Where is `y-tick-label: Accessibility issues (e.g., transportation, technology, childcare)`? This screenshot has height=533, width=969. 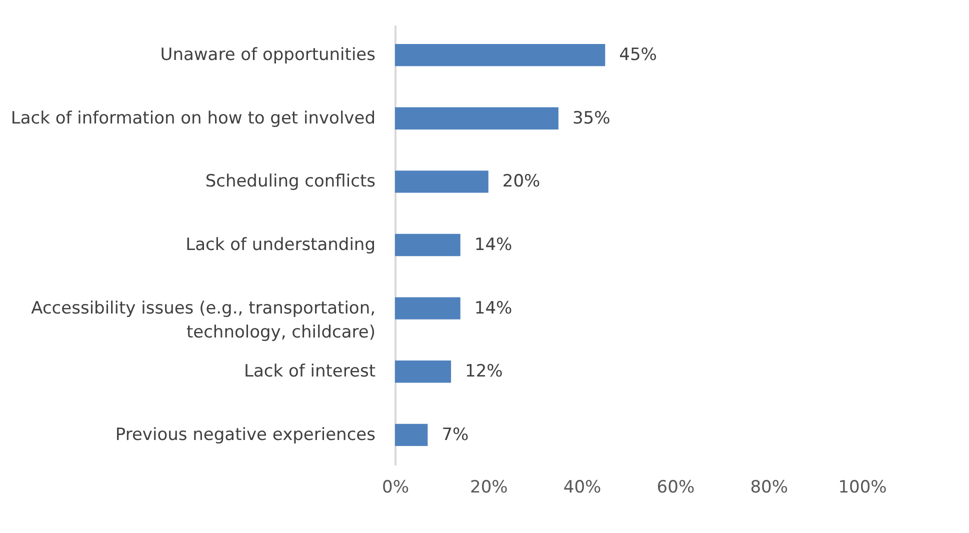
y-tick-label: Accessibility issues (e.g., transportation, technology, childcare) is located at coordinates (203, 320).